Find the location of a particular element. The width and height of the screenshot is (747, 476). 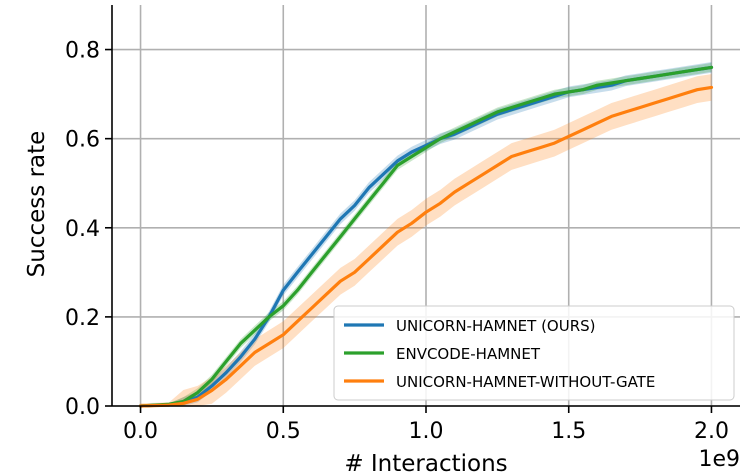

y-axis-label: Success rate is located at coordinates (37, 204).